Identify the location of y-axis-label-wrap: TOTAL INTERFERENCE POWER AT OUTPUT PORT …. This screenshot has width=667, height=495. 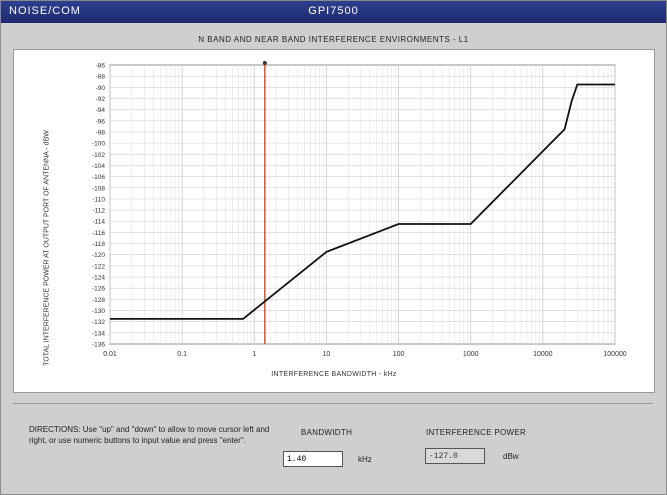
(47, 248).